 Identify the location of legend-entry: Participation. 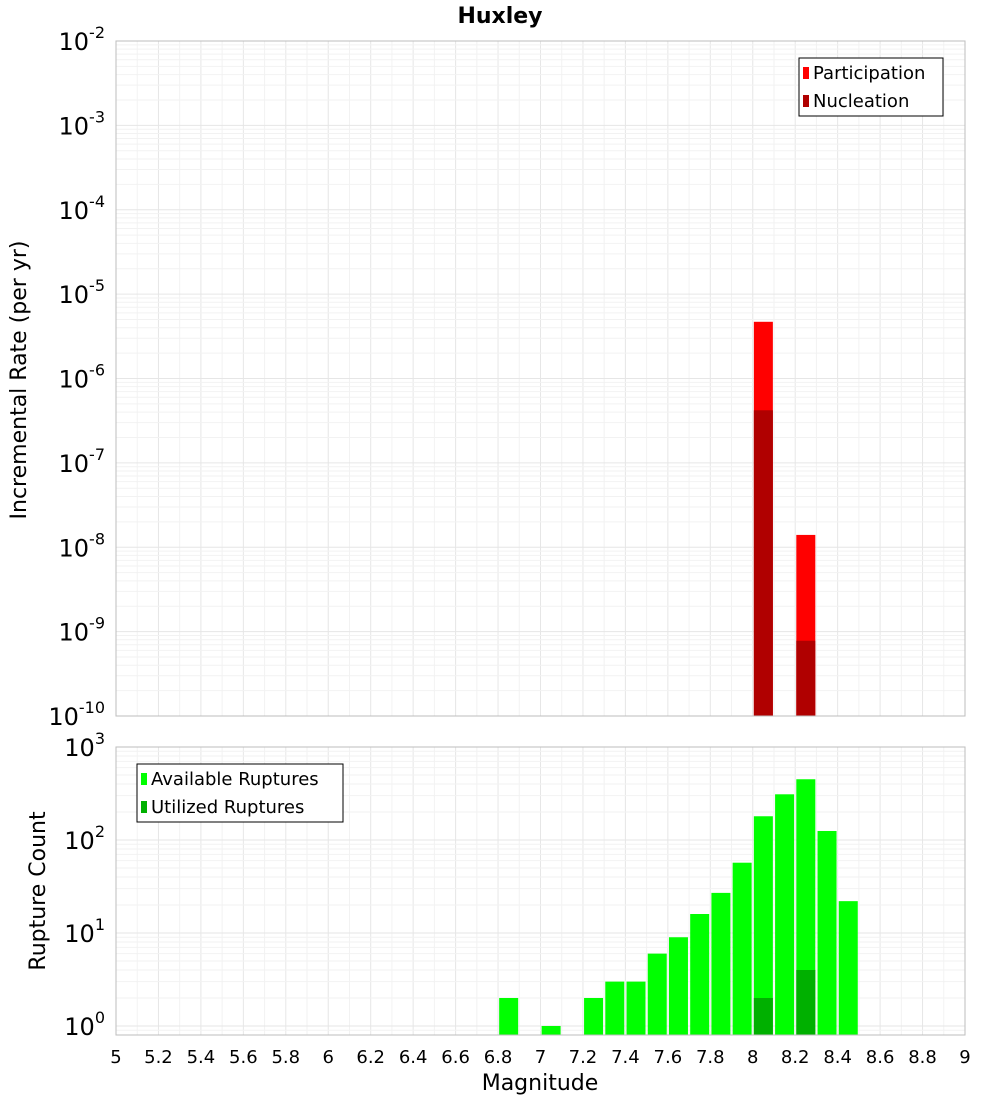
(869, 73).